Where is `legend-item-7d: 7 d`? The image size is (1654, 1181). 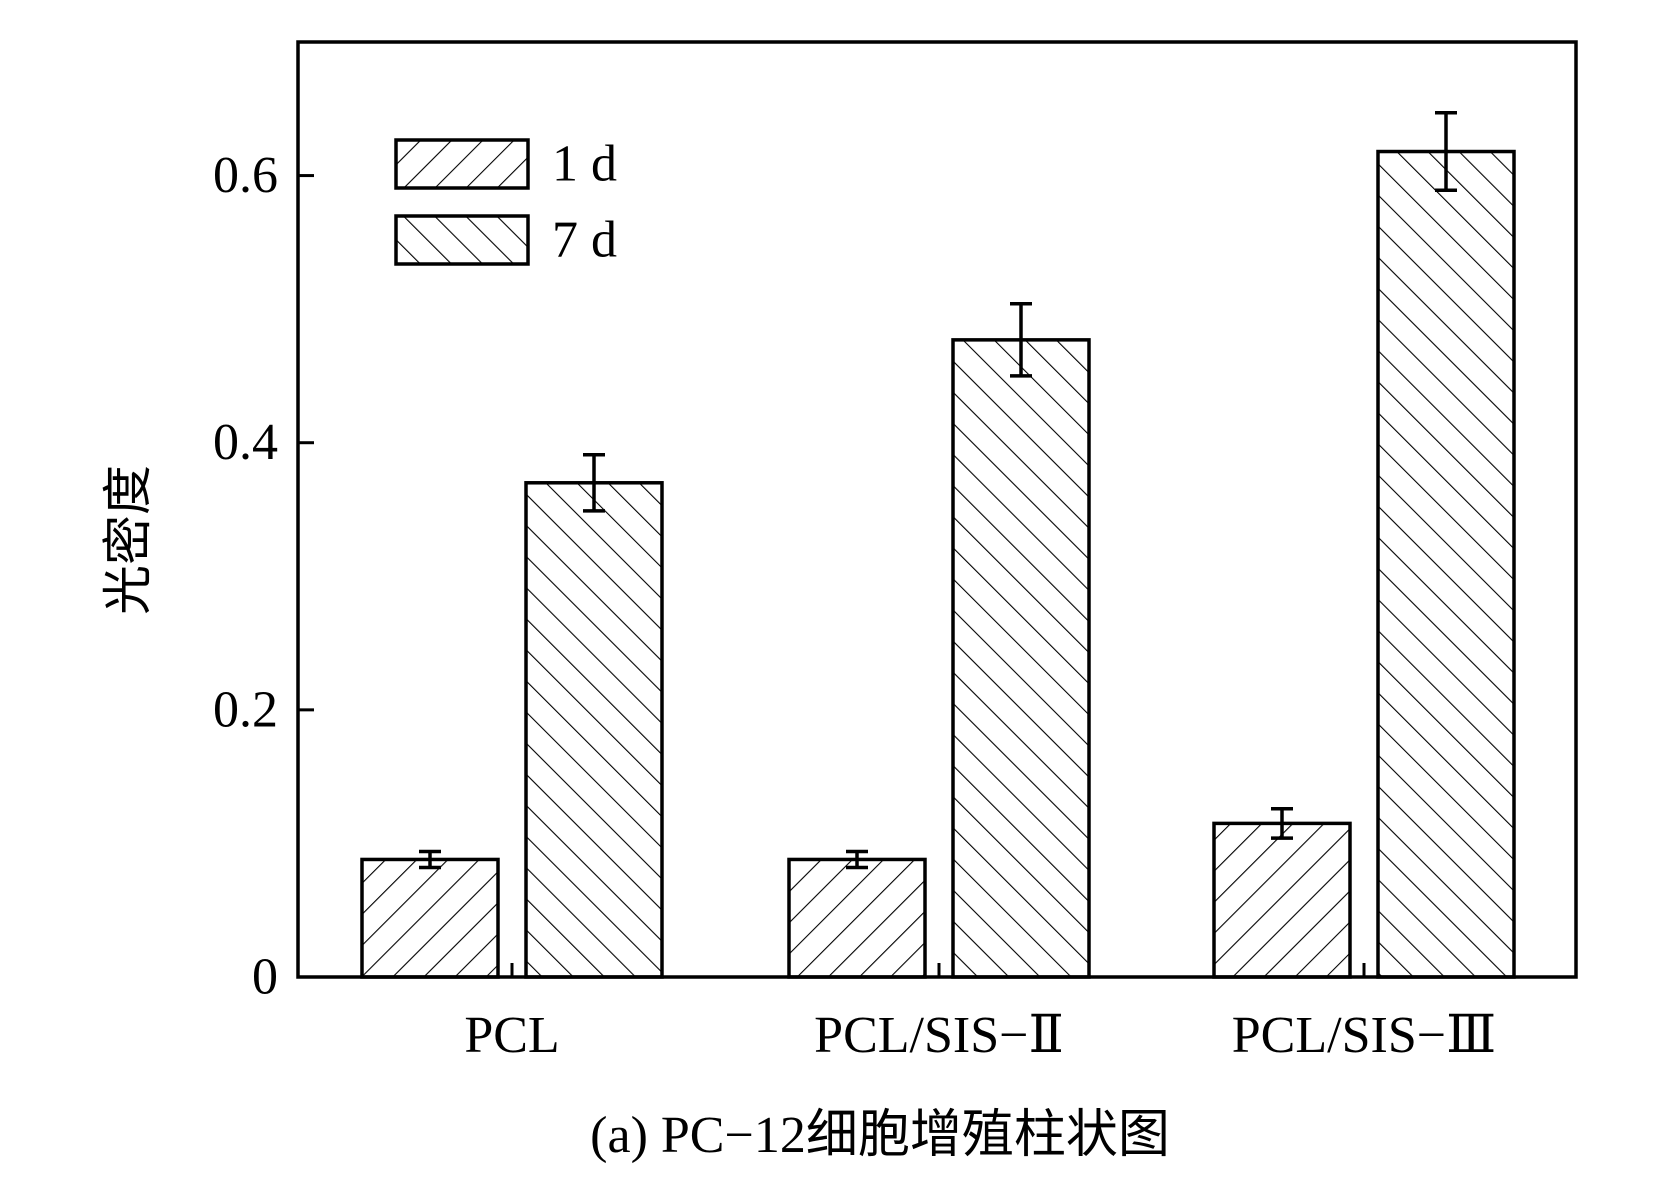
legend-item-7d: 7 d is located at coordinates (505, 240).